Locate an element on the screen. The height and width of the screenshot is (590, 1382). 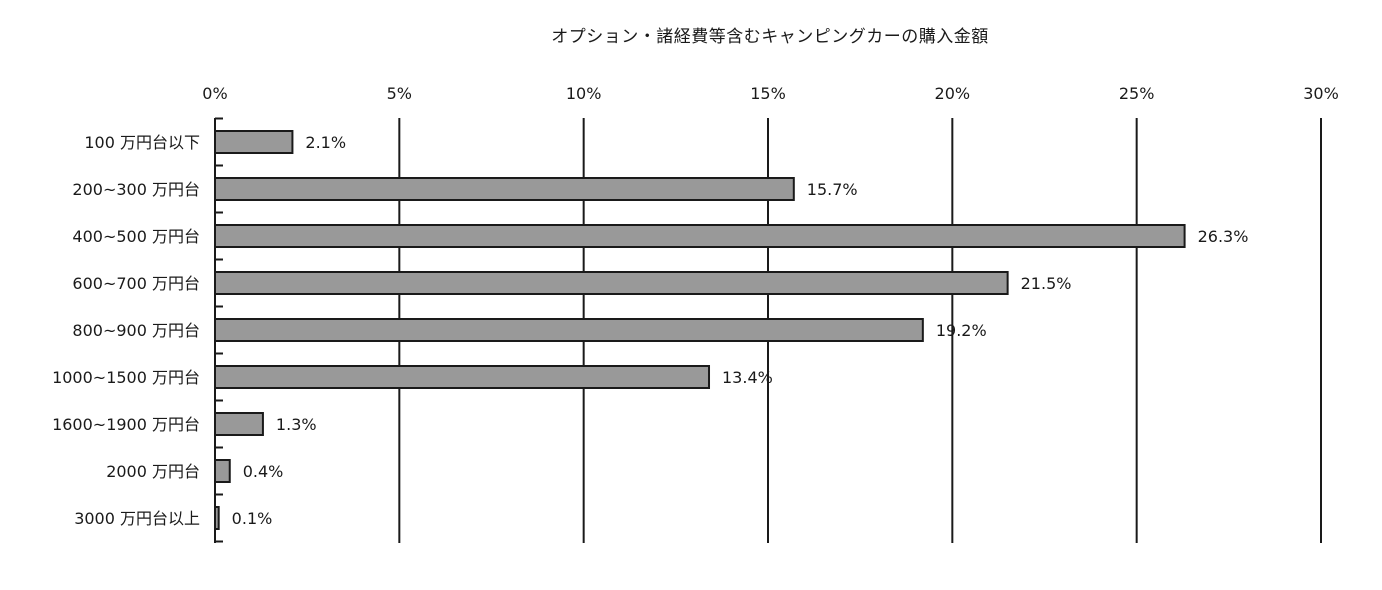
data-label: 21.5% is located at coordinates (1046, 283).